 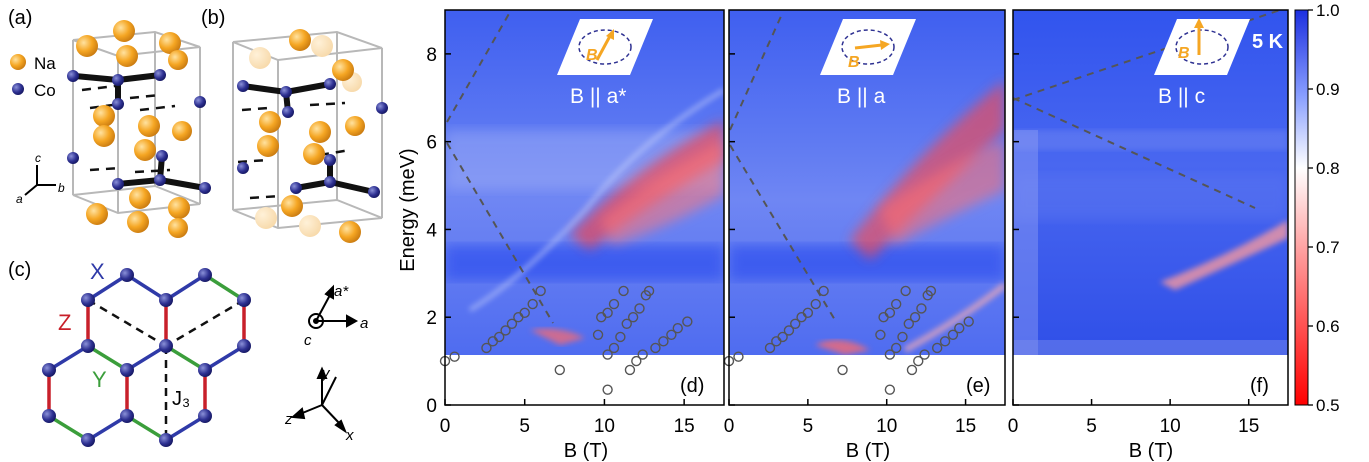 What do you see at coordinates (598, 96) in the screenshot?
I see `field-label-d: B || a*` at bounding box center [598, 96].